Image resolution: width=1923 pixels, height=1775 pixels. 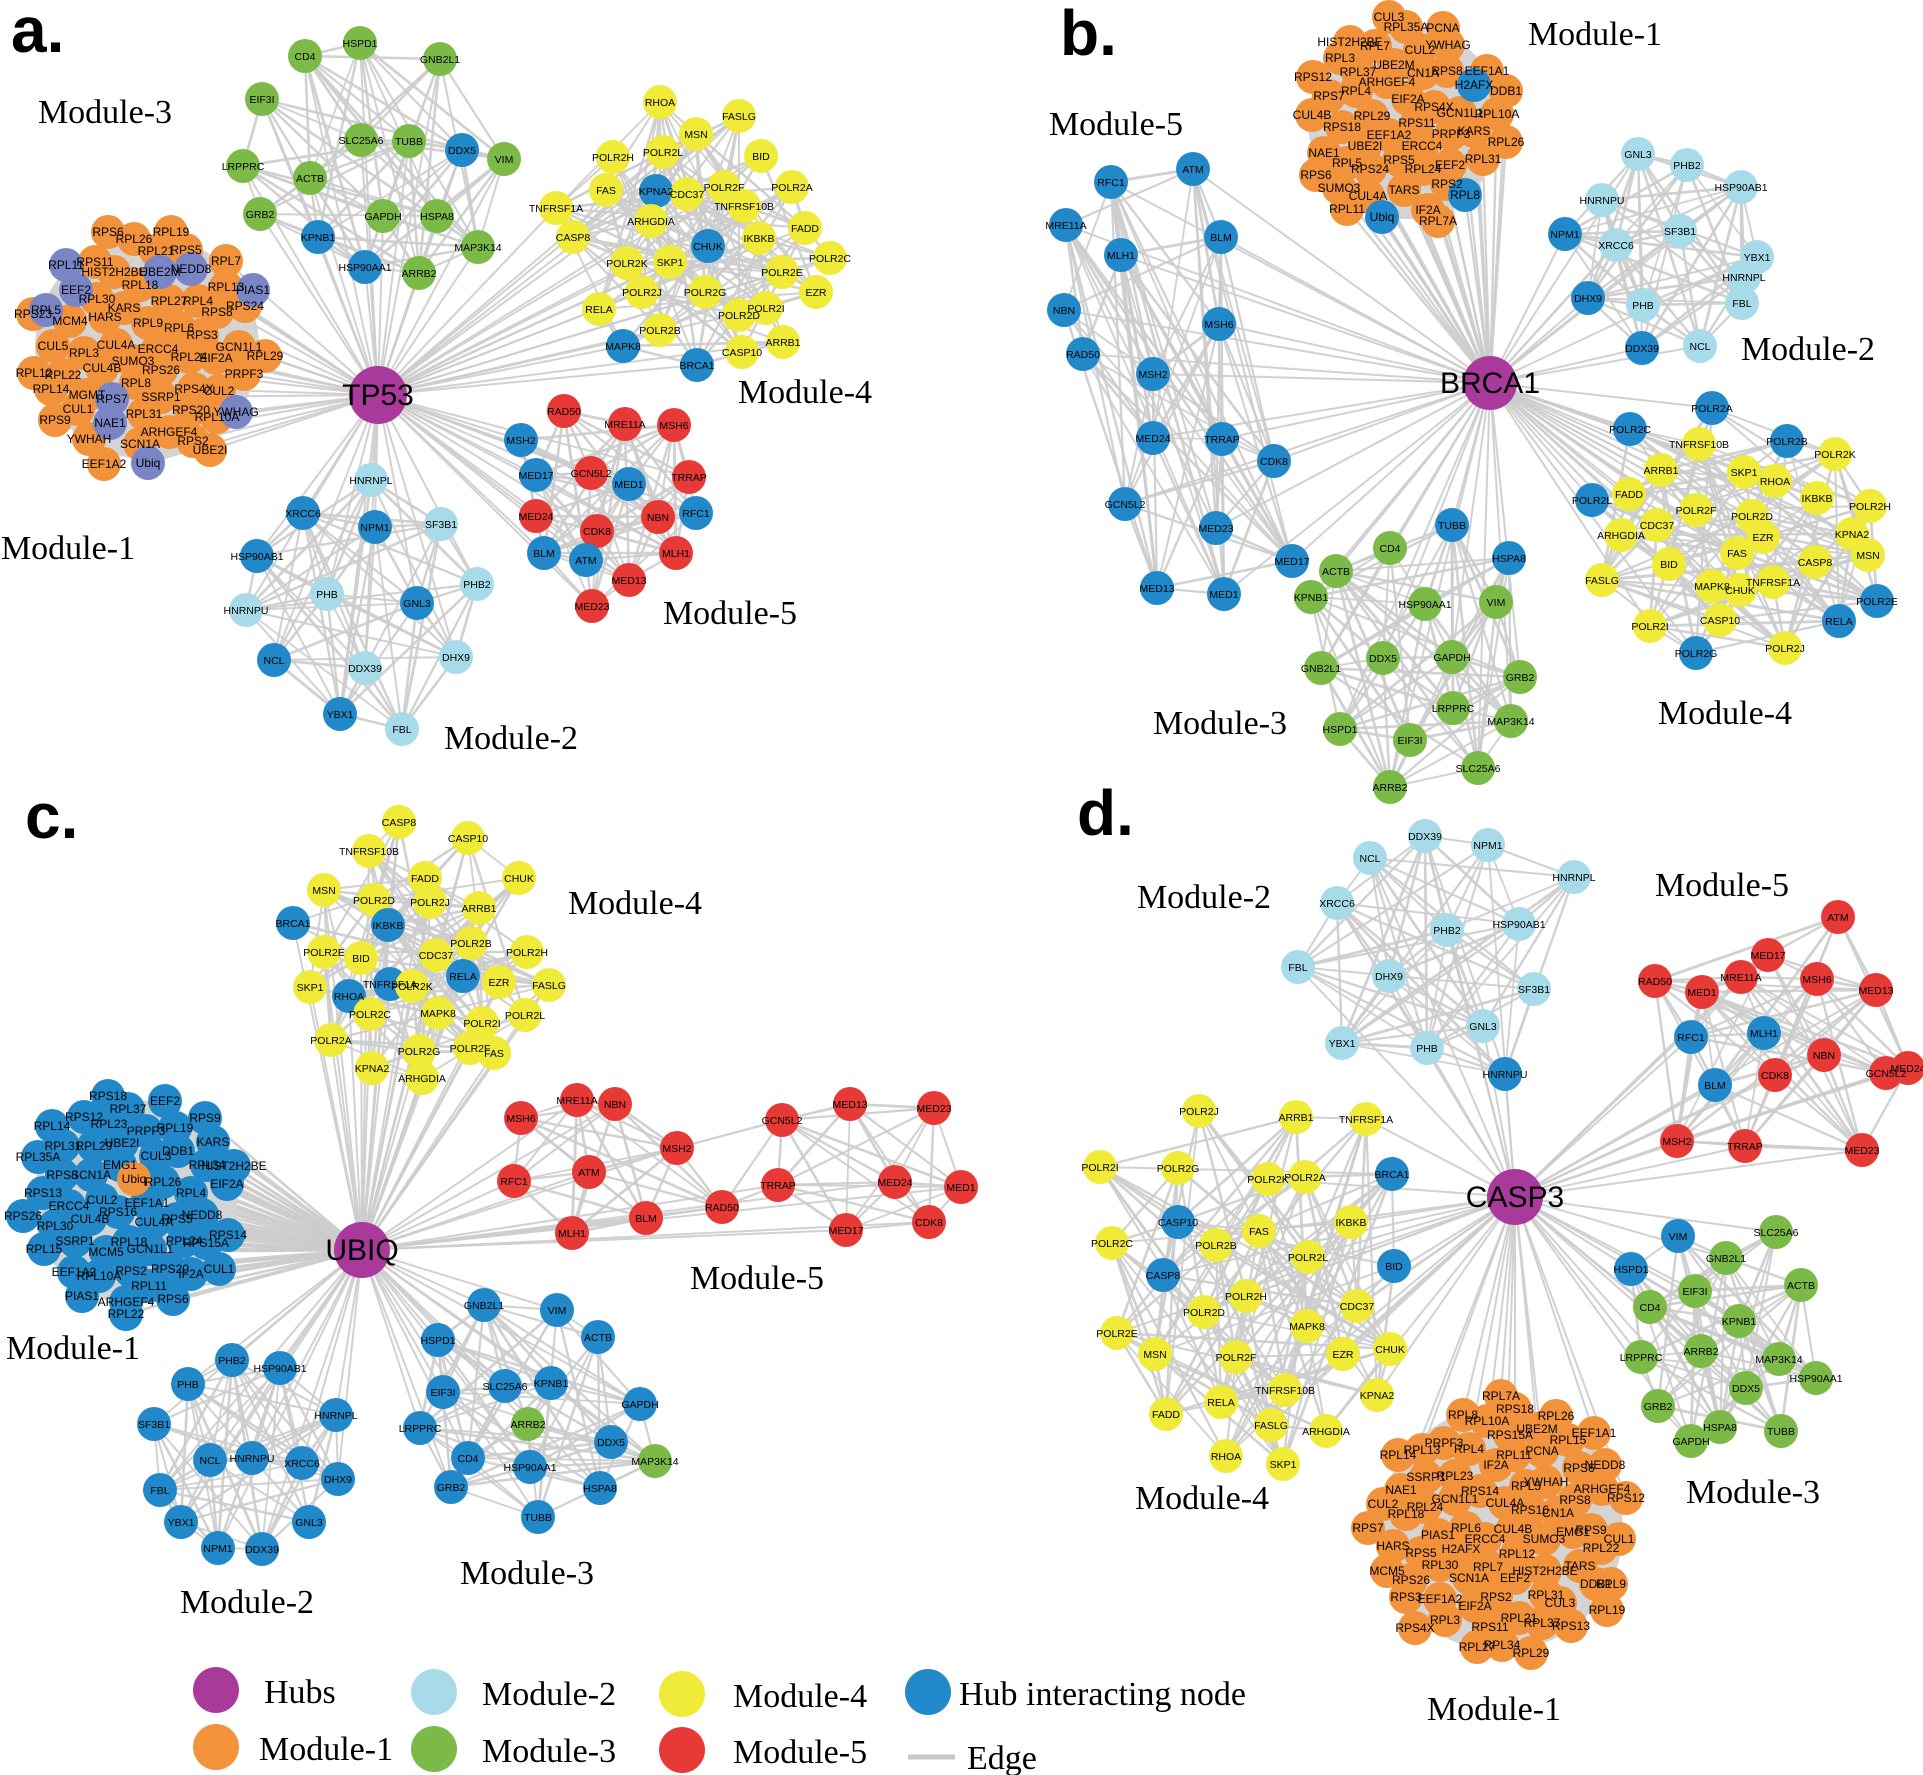 What do you see at coordinates (724, 188) in the screenshot?
I see `svg-text: POLR2F` at bounding box center [724, 188].